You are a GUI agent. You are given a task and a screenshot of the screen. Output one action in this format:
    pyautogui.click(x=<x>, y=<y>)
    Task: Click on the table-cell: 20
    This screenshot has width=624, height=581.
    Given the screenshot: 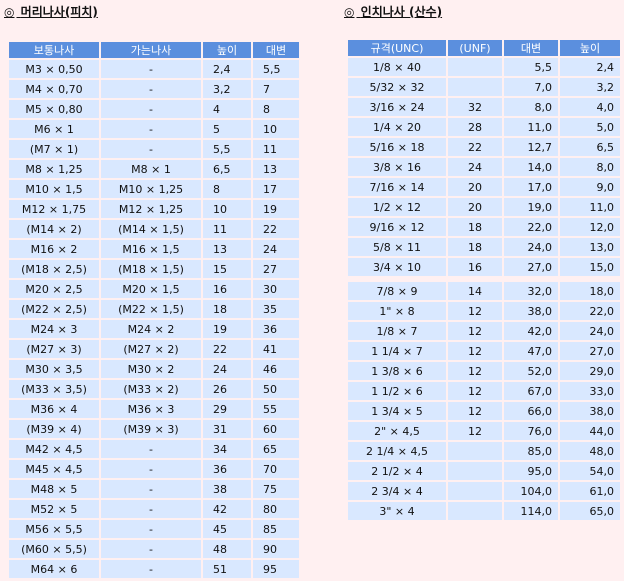 What is the action you would take?
    pyautogui.click(x=475, y=187)
    